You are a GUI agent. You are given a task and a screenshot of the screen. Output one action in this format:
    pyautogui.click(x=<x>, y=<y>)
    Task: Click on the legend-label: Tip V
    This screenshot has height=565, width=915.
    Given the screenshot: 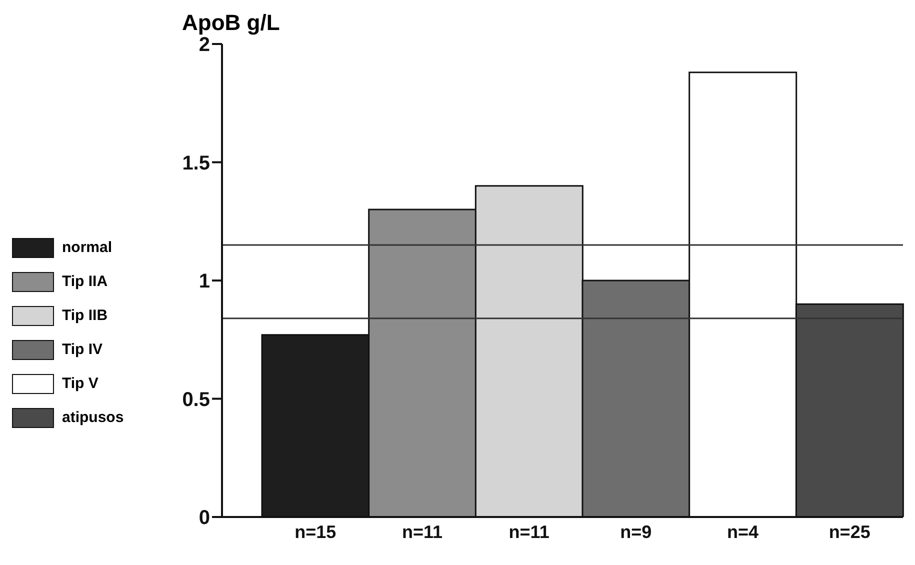 What is the action you would take?
    pyautogui.click(x=80, y=383)
    